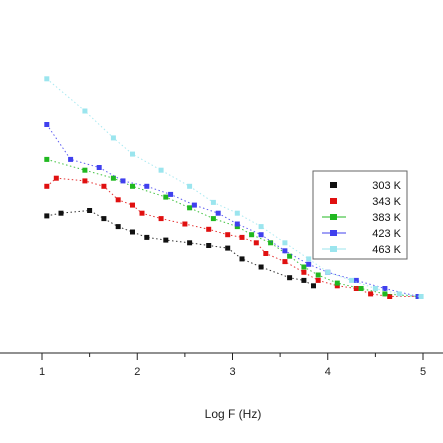 Image resolution: width=443 pixels, height=443 pixels. Describe the element at coordinates (386, 186) in the screenshot. I see `legend-label: 303 K` at that location.